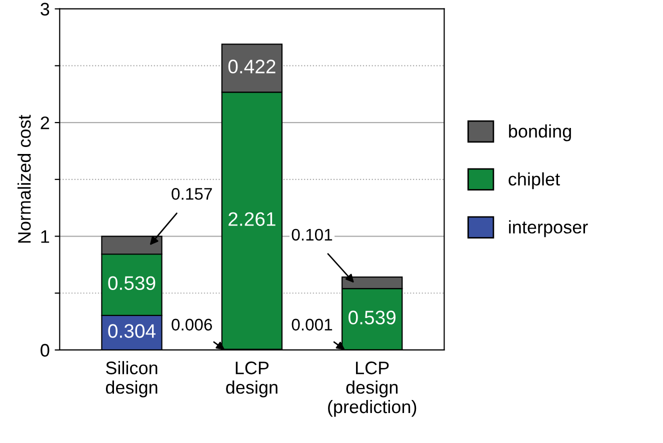  Describe the element at coordinates (132, 331) in the screenshot. I see `data-label: 0.304` at that location.